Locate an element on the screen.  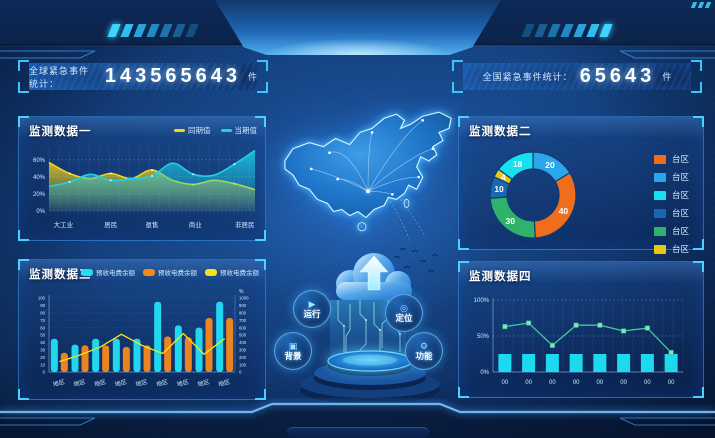
svg-text: 200 is located at coordinates (243, 357).